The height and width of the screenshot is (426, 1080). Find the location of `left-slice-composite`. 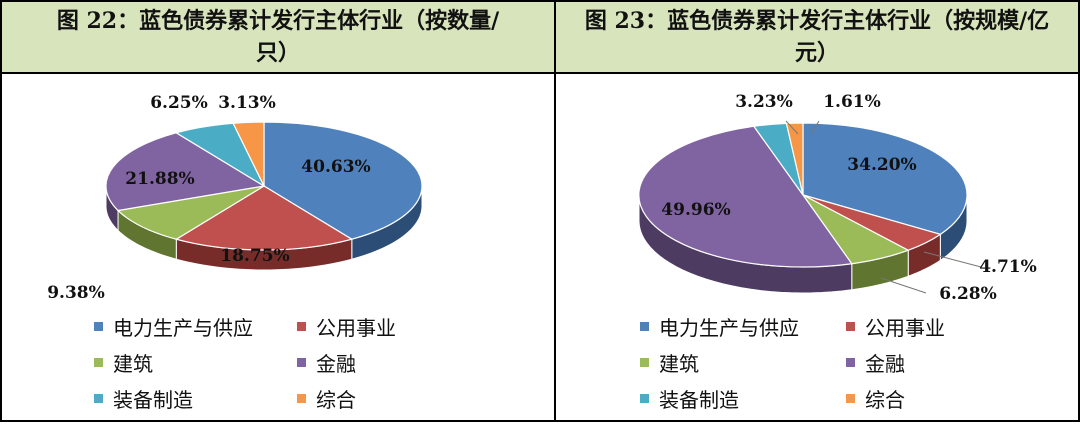

left-slice-composite is located at coordinates (248, 154).